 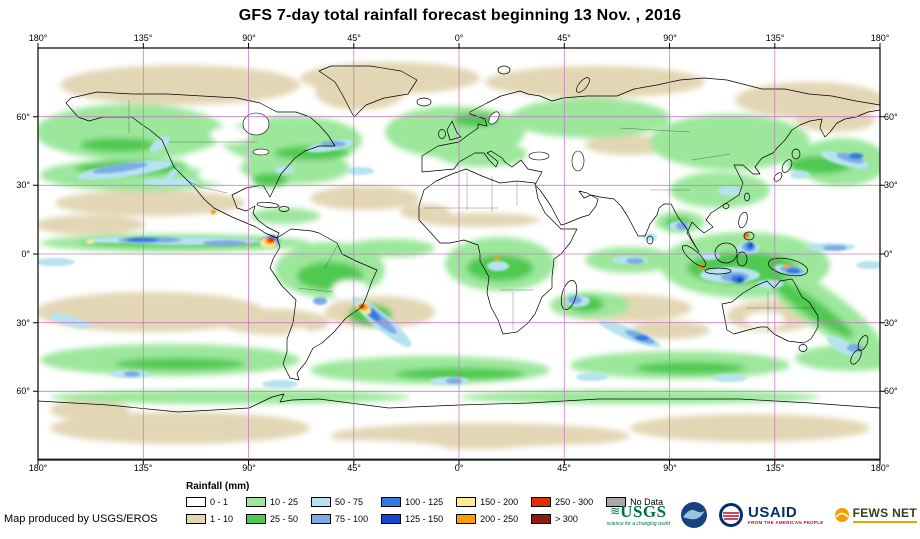 I want to click on legend-label: 200 - 250, so click(x=499, y=518).